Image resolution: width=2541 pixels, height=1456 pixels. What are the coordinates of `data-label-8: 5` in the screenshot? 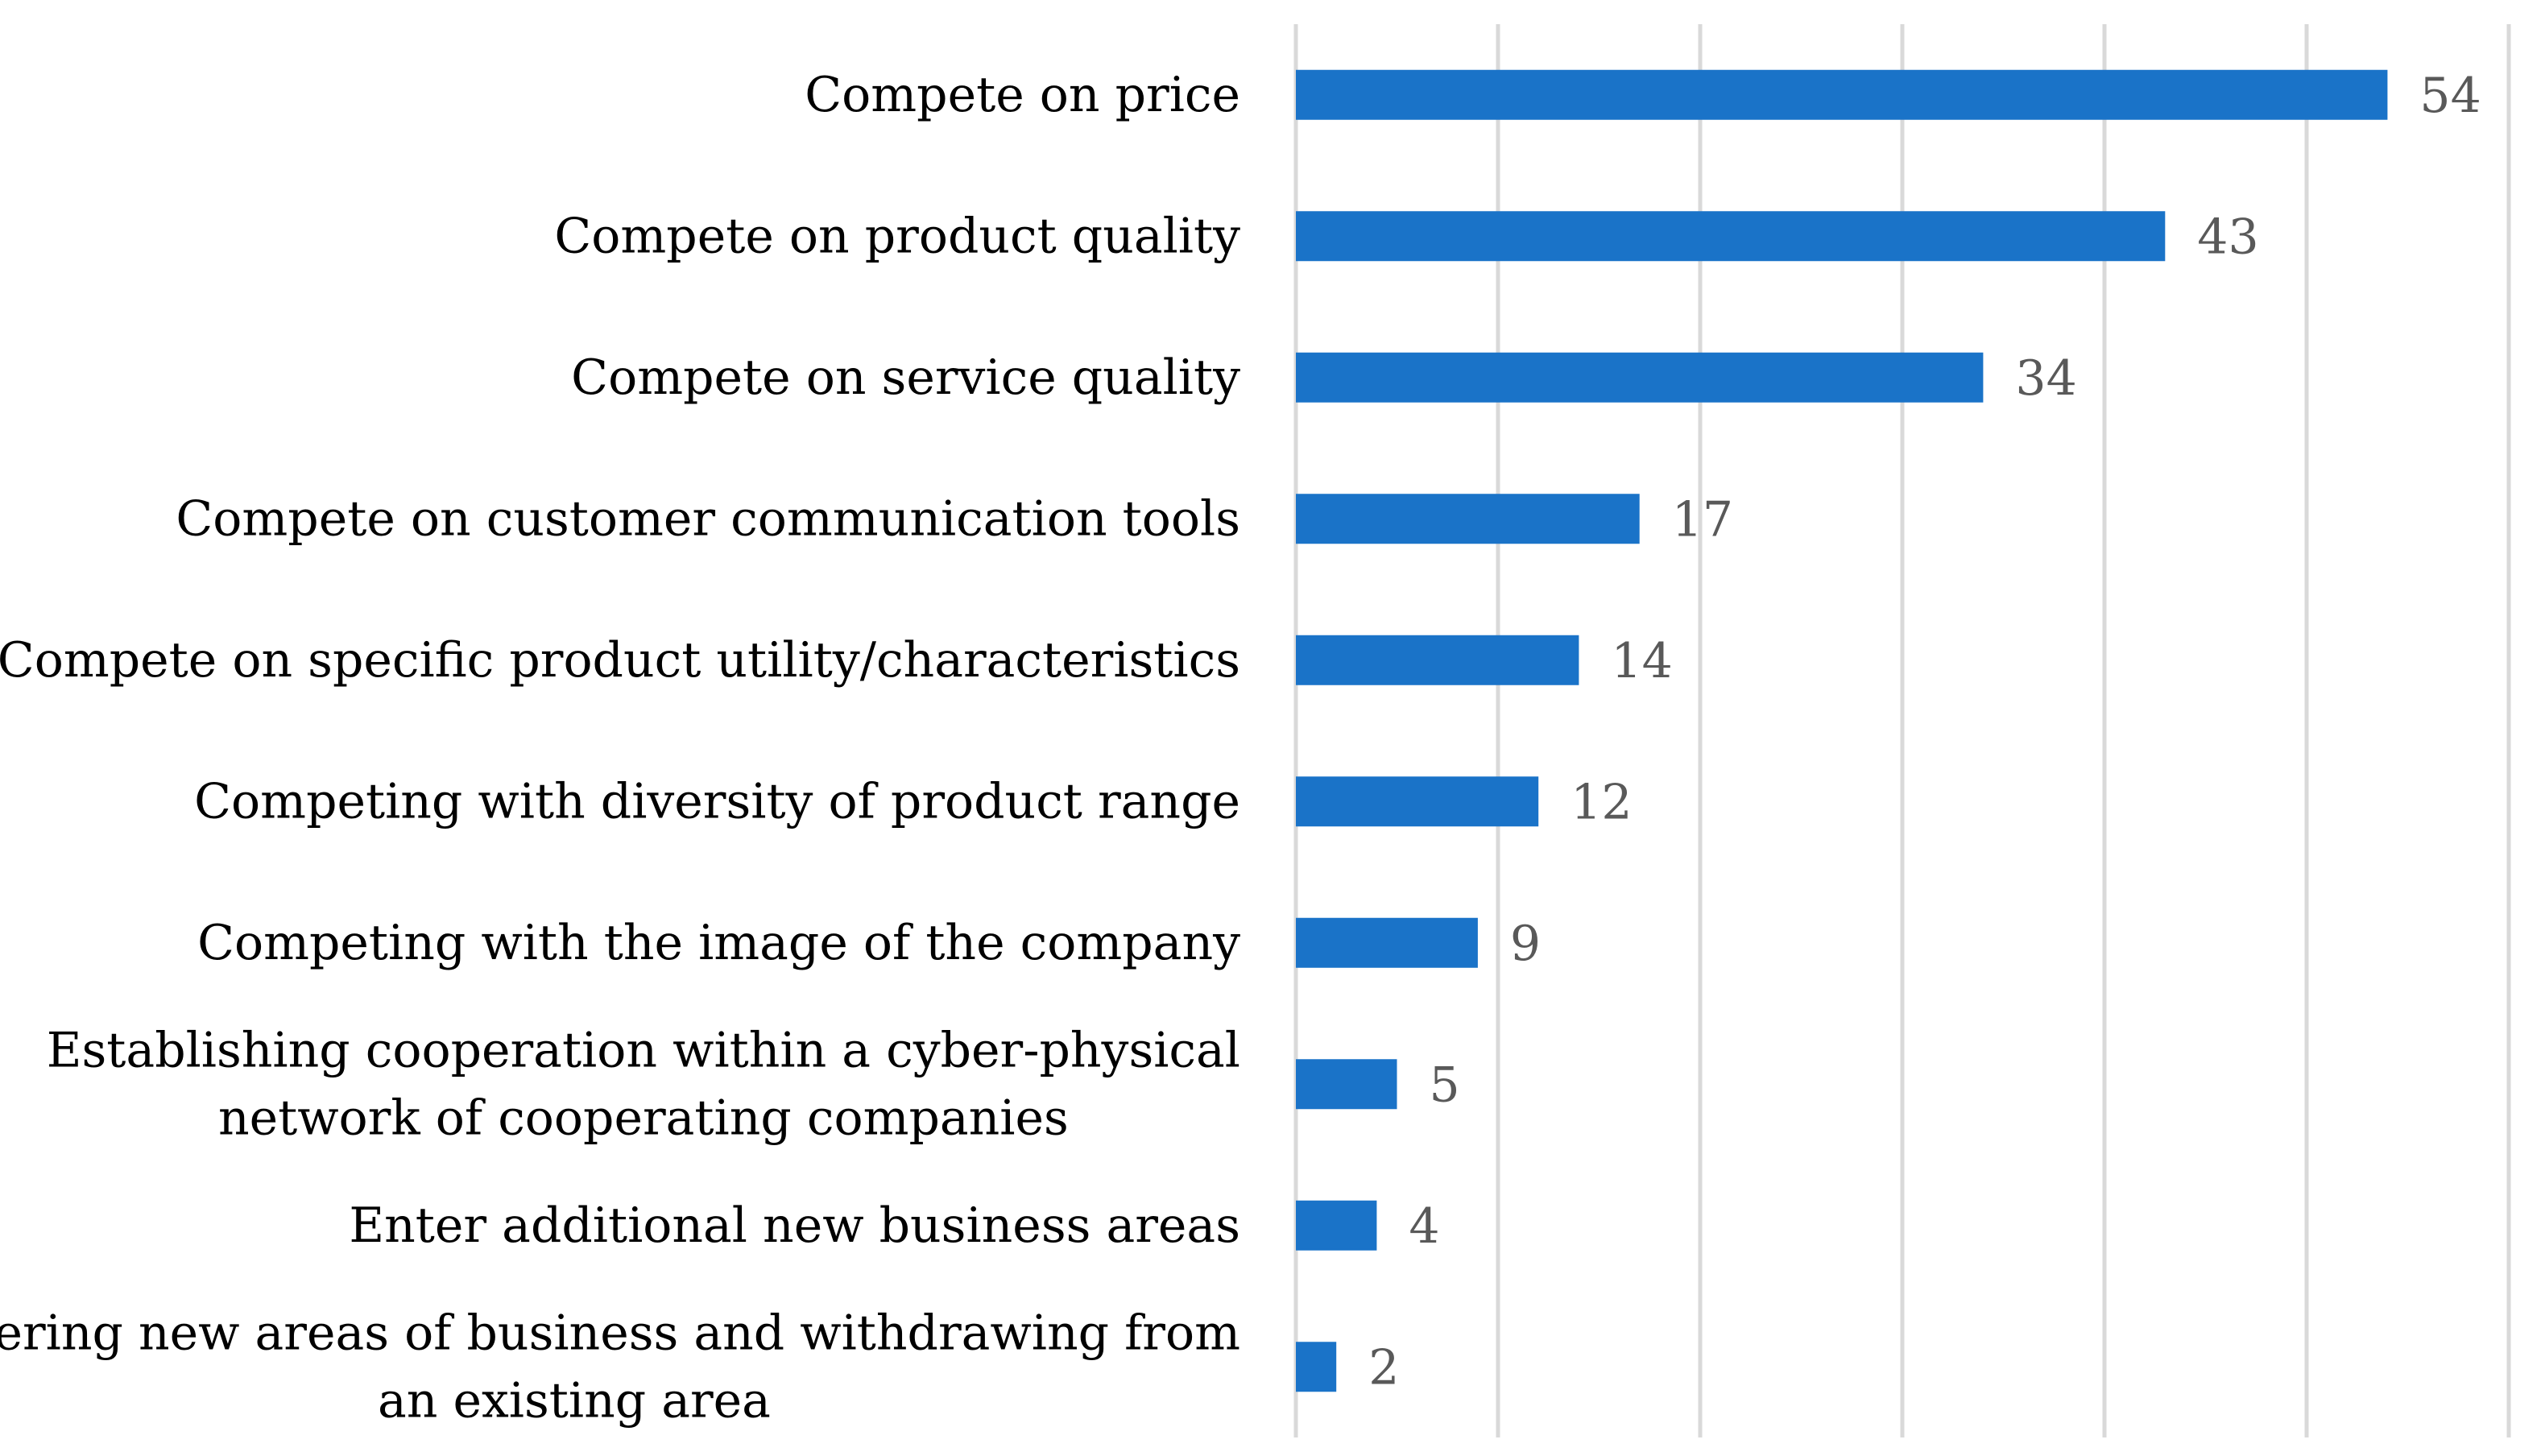 It's located at (1445, 1085).